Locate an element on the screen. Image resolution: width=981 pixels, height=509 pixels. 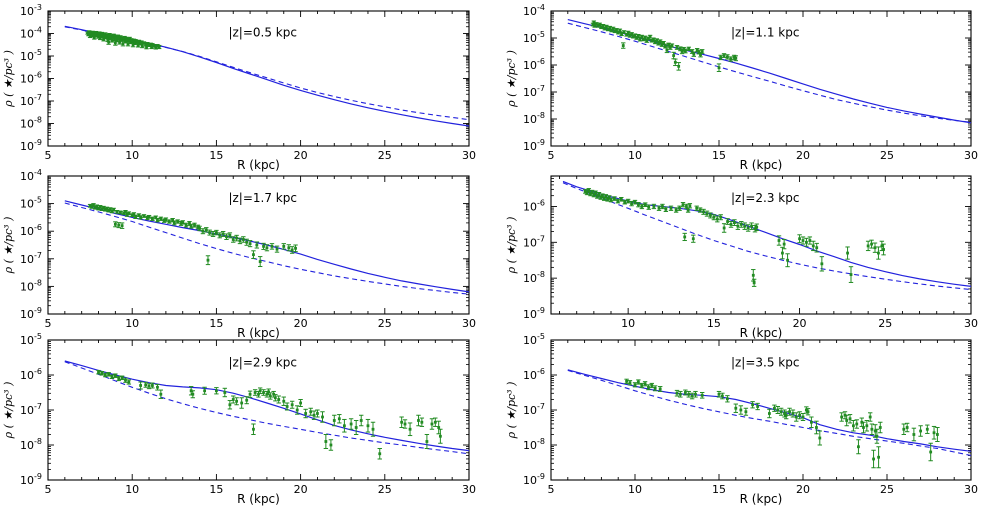
panel-z-label: |z|=1.1 kpc is located at coordinates (765, 33).